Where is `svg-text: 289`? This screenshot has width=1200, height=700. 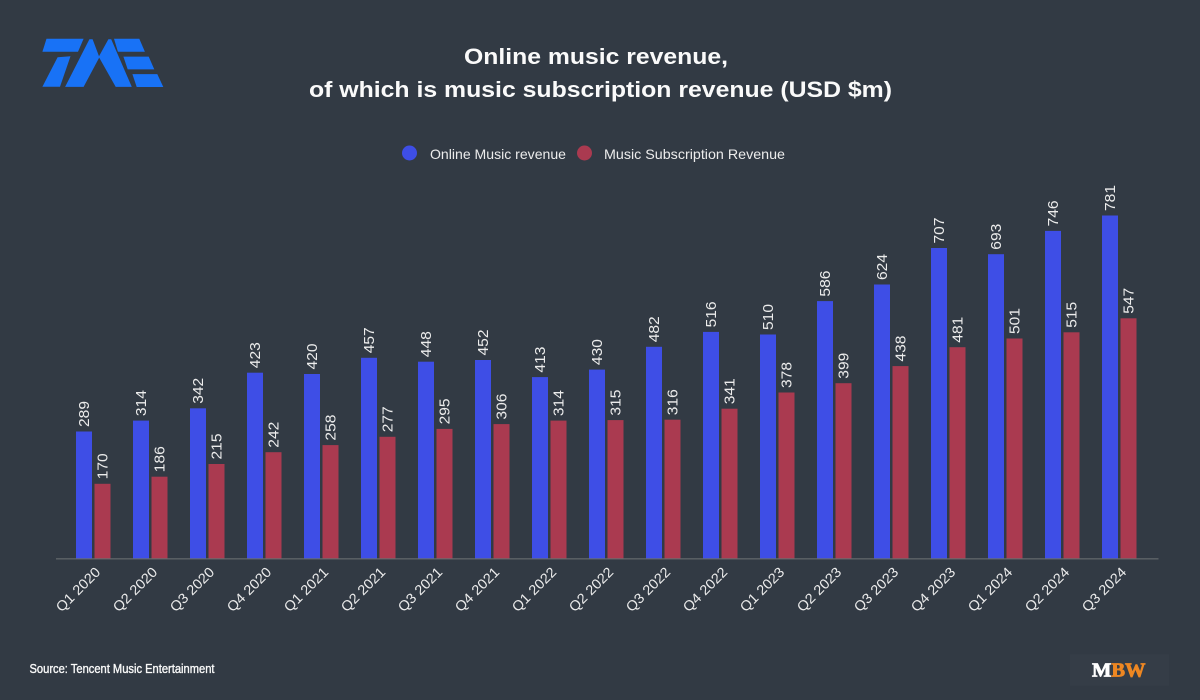 svg-text: 289 is located at coordinates (85, 414).